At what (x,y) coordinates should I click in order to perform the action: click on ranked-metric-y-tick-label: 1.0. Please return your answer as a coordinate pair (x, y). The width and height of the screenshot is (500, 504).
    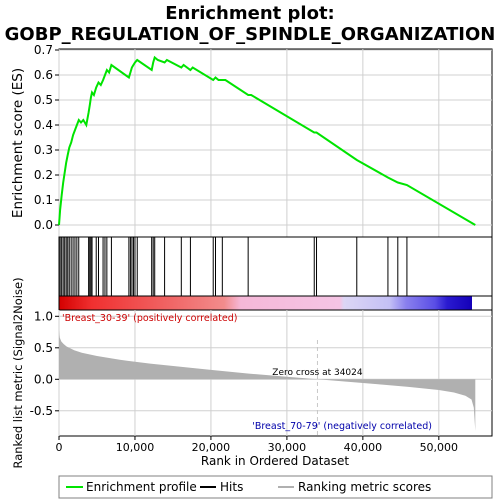
    Looking at the image, I should click on (43, 316).